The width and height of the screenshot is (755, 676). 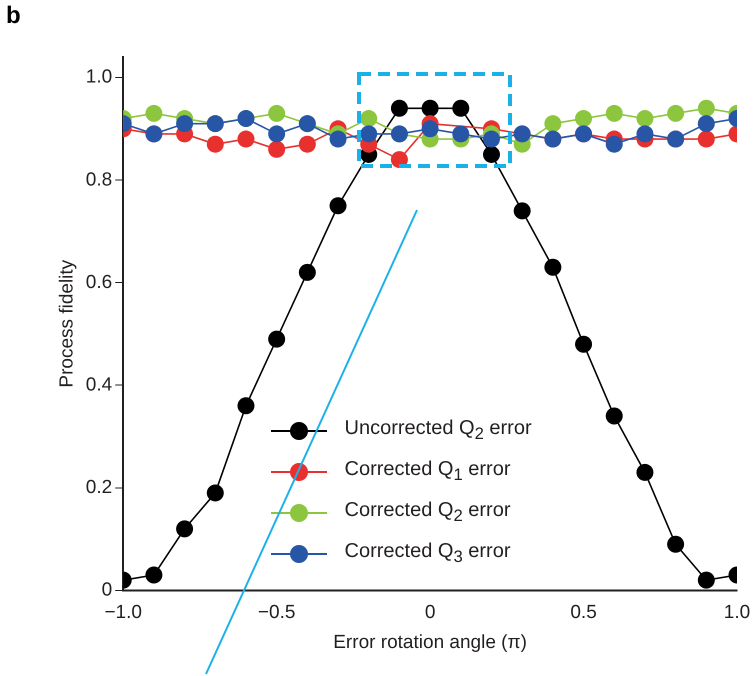 I want to click on y-tick-label: 0.8, so click(x=99, y=179).